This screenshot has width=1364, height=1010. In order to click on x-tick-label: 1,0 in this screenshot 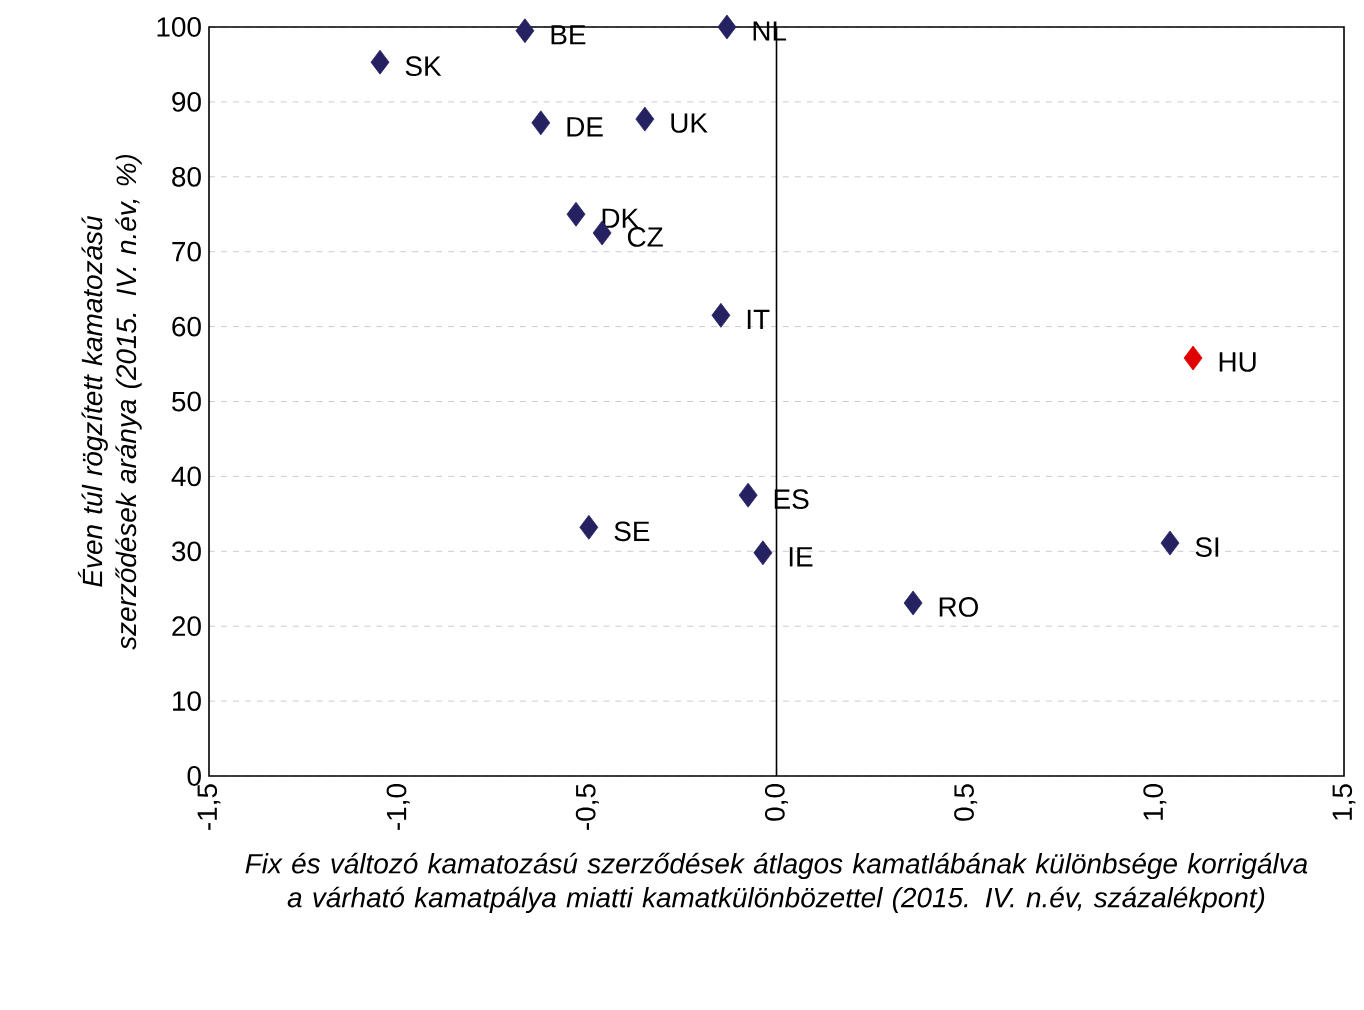, I will do `click(1155, 802)`.